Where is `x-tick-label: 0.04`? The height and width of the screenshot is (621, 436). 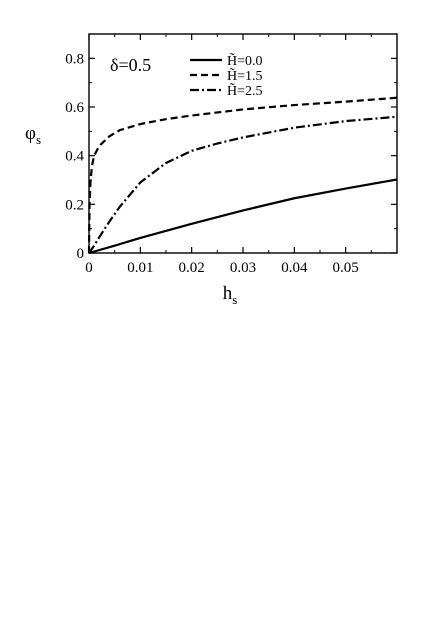
x-tick-label: 0.04 is located at coordinates (294, 268).